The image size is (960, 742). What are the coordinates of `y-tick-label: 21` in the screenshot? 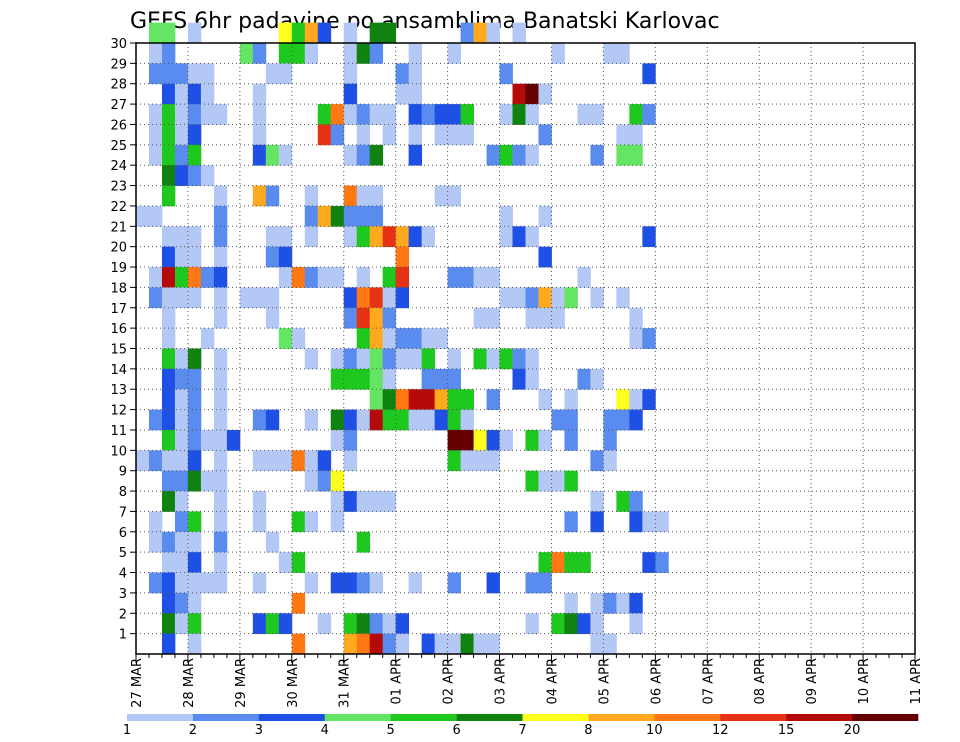 It's located at (118, 227).